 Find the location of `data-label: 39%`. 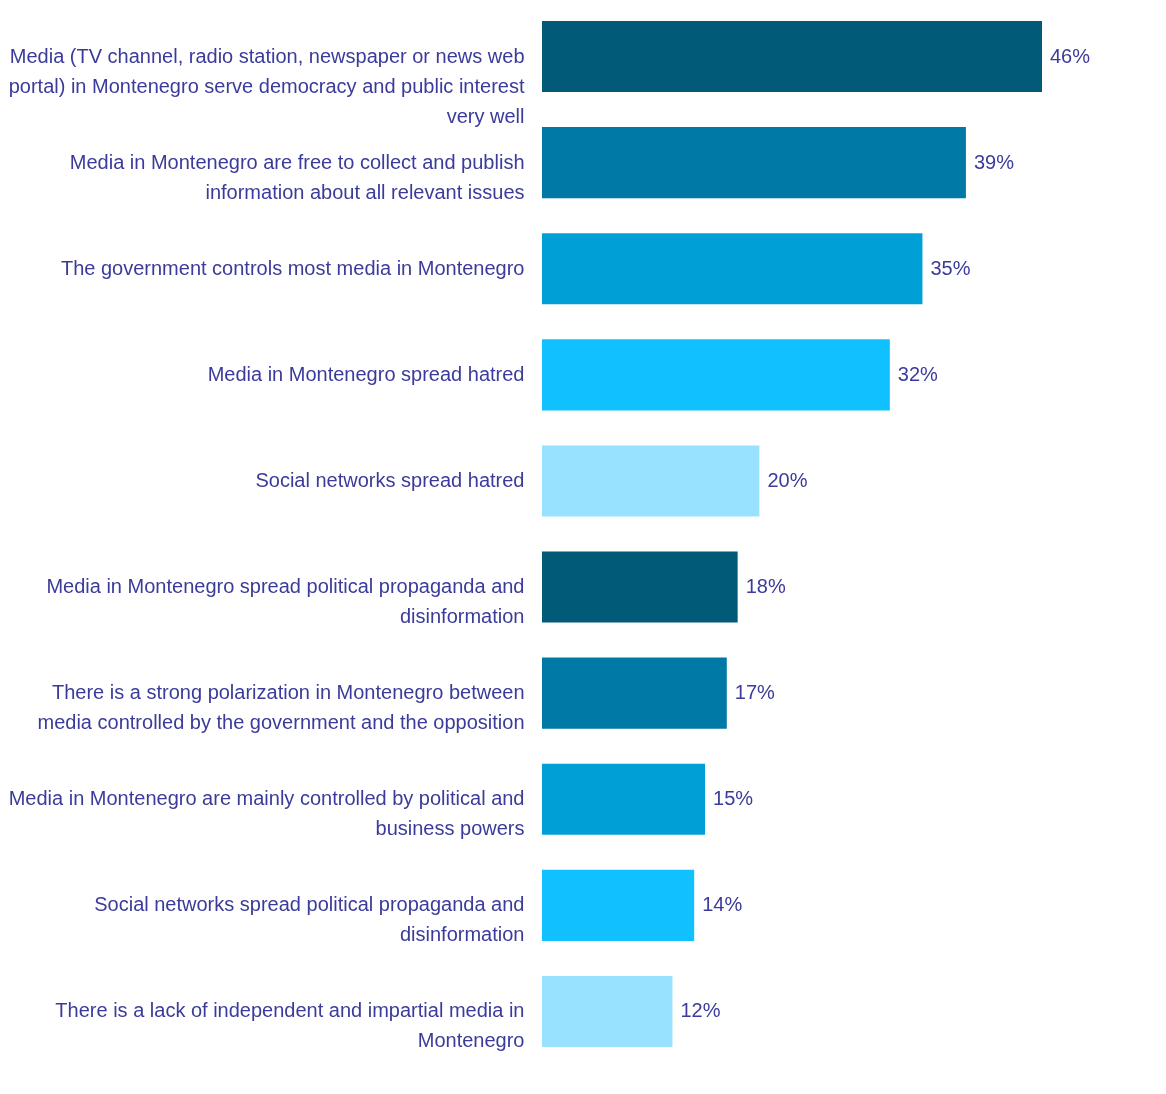

data-label: 39% is located at coordinates (994, 161).